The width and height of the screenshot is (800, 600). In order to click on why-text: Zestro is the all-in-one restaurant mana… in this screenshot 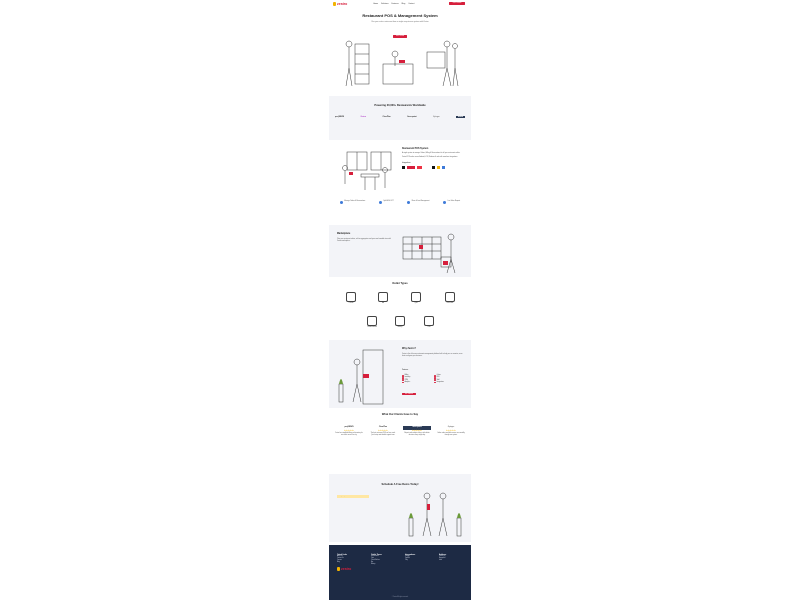, I will do `click(432, 356)`.